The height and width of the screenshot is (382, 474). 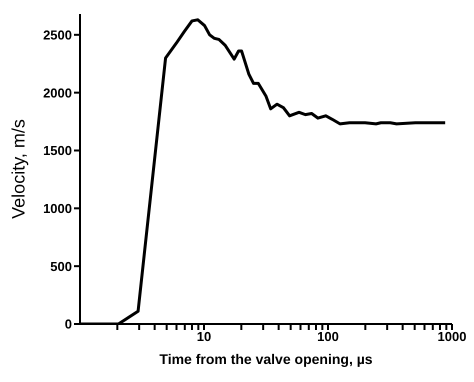 I want to click on x-tick-label: 10, so click(x=204, y=336).